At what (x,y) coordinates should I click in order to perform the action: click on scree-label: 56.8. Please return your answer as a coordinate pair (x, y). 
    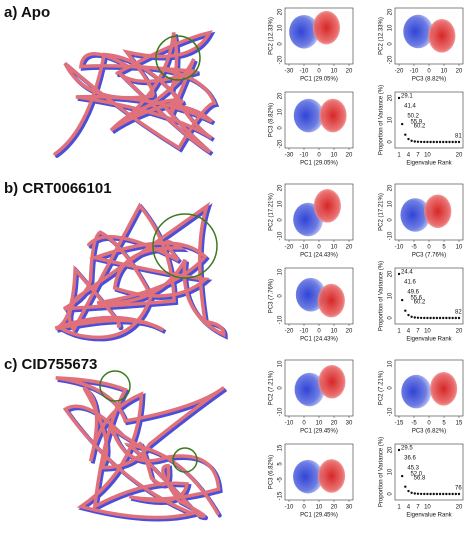
    Looking at the image, I should click on (420, 479).